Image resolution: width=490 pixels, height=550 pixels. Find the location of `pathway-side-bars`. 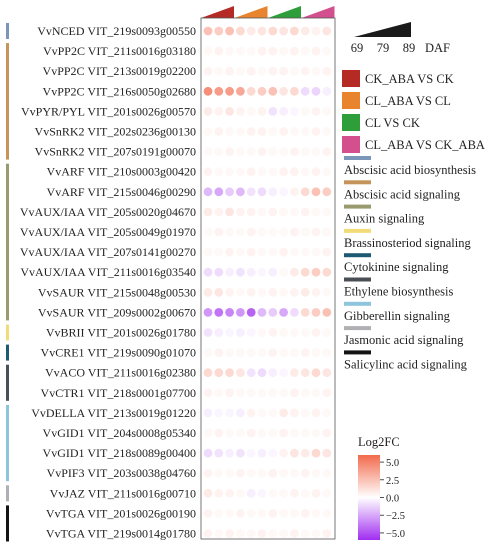

pathway-side-bars is located at coordinates (7, 282).